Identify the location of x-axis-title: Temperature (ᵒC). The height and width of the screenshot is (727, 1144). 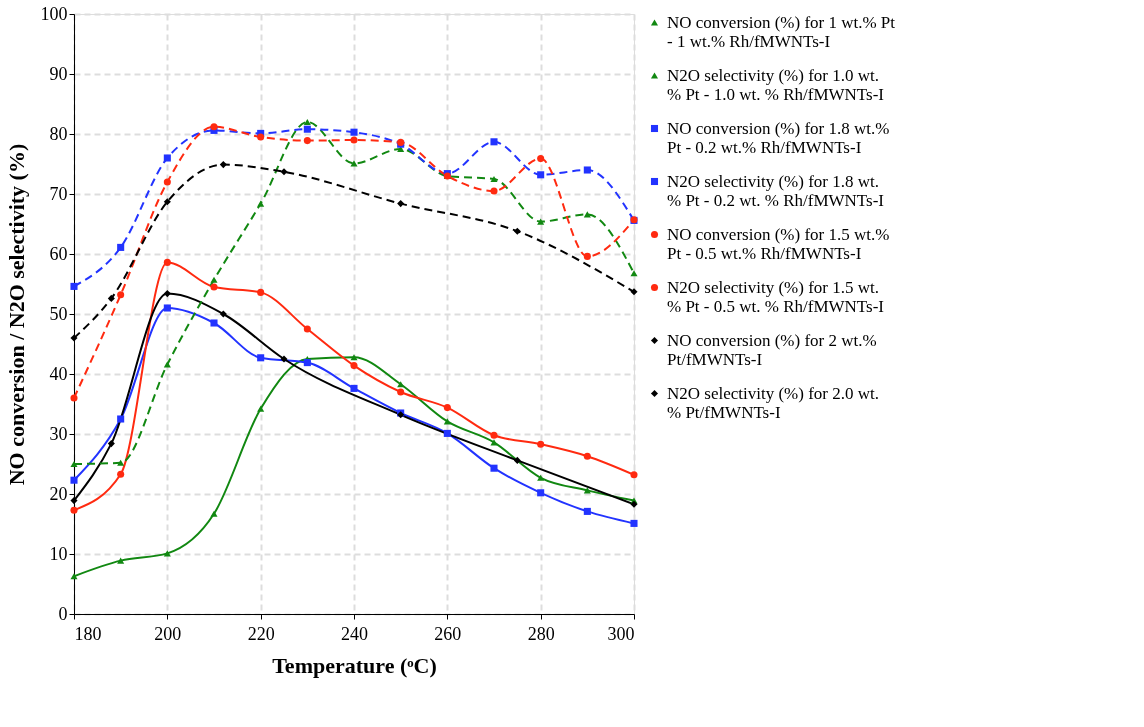
(354, 665).